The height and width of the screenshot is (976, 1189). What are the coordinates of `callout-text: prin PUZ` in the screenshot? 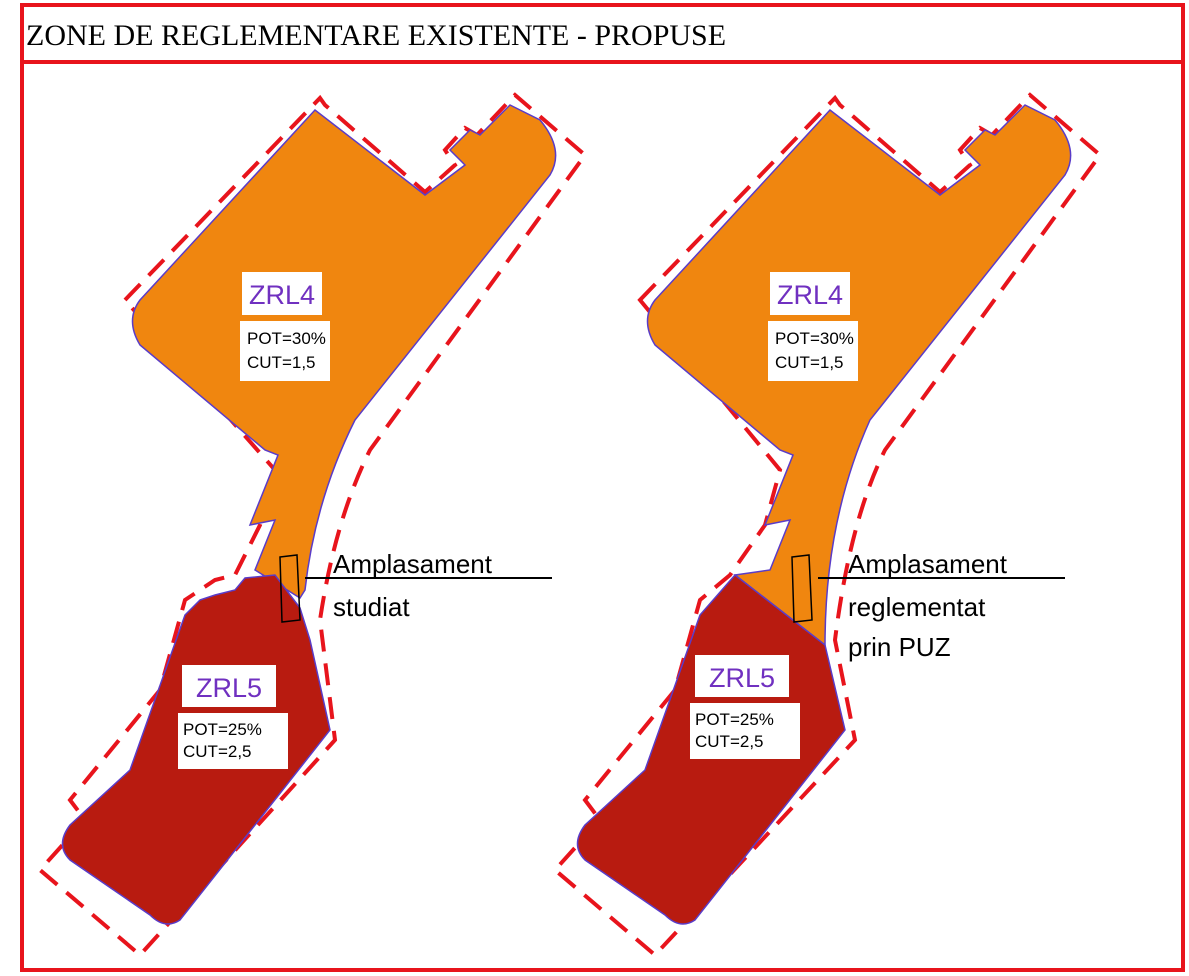 It's located at (899, 647).